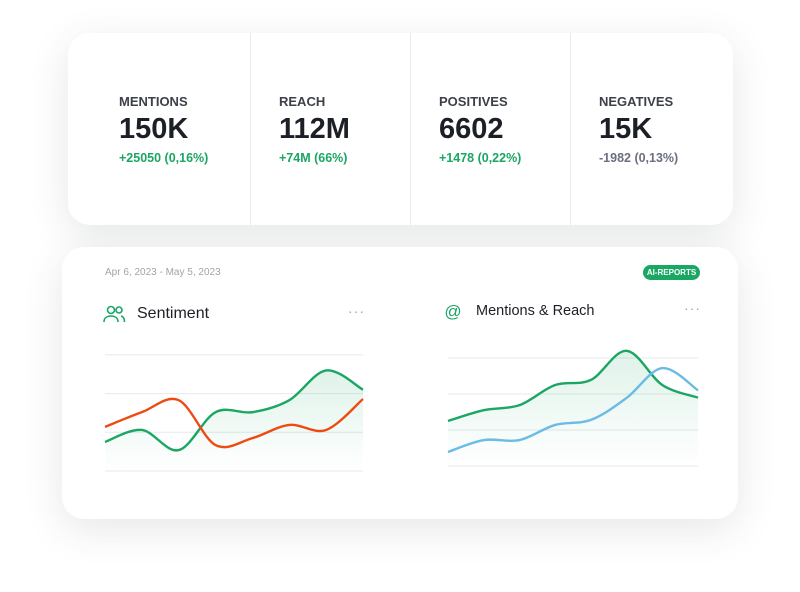 Image resolution: width=800 pixels, height=592 pixels. Describe the element at coordinates (639, 158) in the screenshot. I see `stat-change: -1982 (0,13%)` at that location.